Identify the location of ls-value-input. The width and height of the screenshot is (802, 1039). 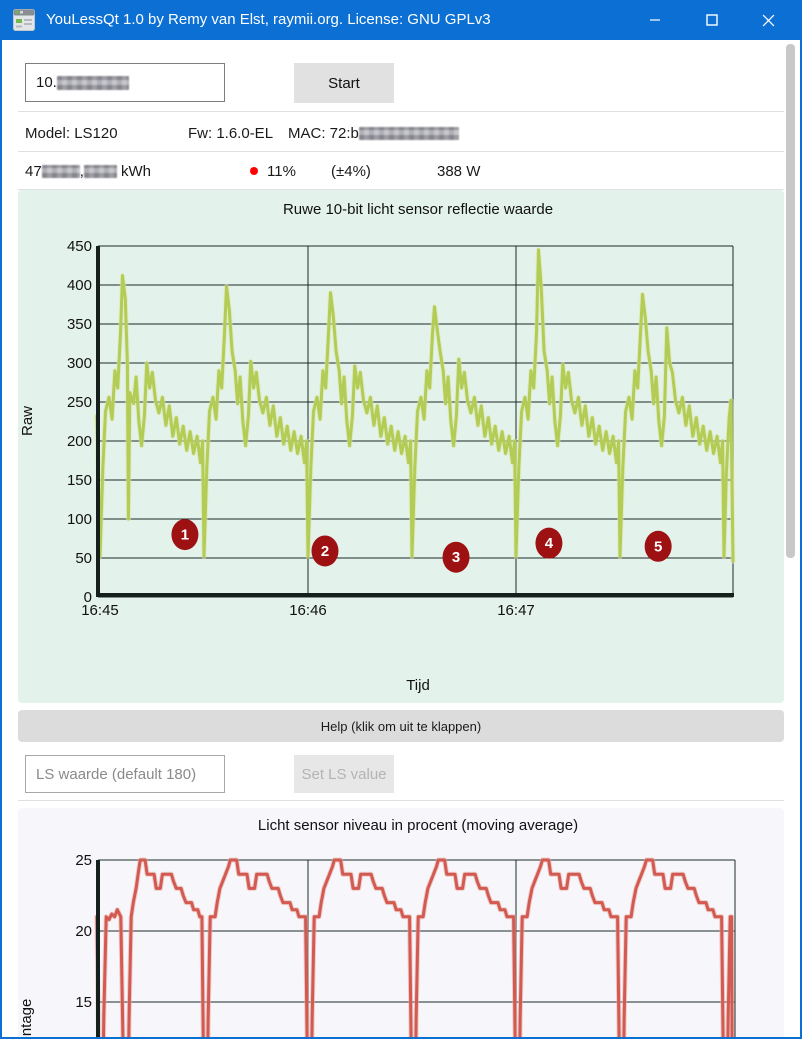
(125, 774).